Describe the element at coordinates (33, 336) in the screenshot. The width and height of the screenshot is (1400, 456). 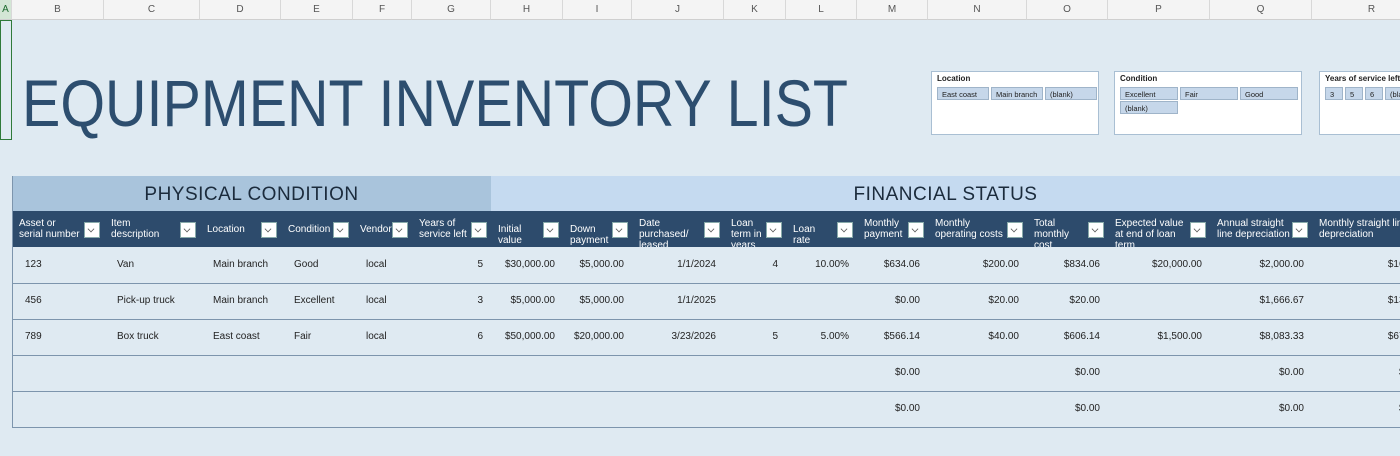
I see `table-cell: 789` at that location.